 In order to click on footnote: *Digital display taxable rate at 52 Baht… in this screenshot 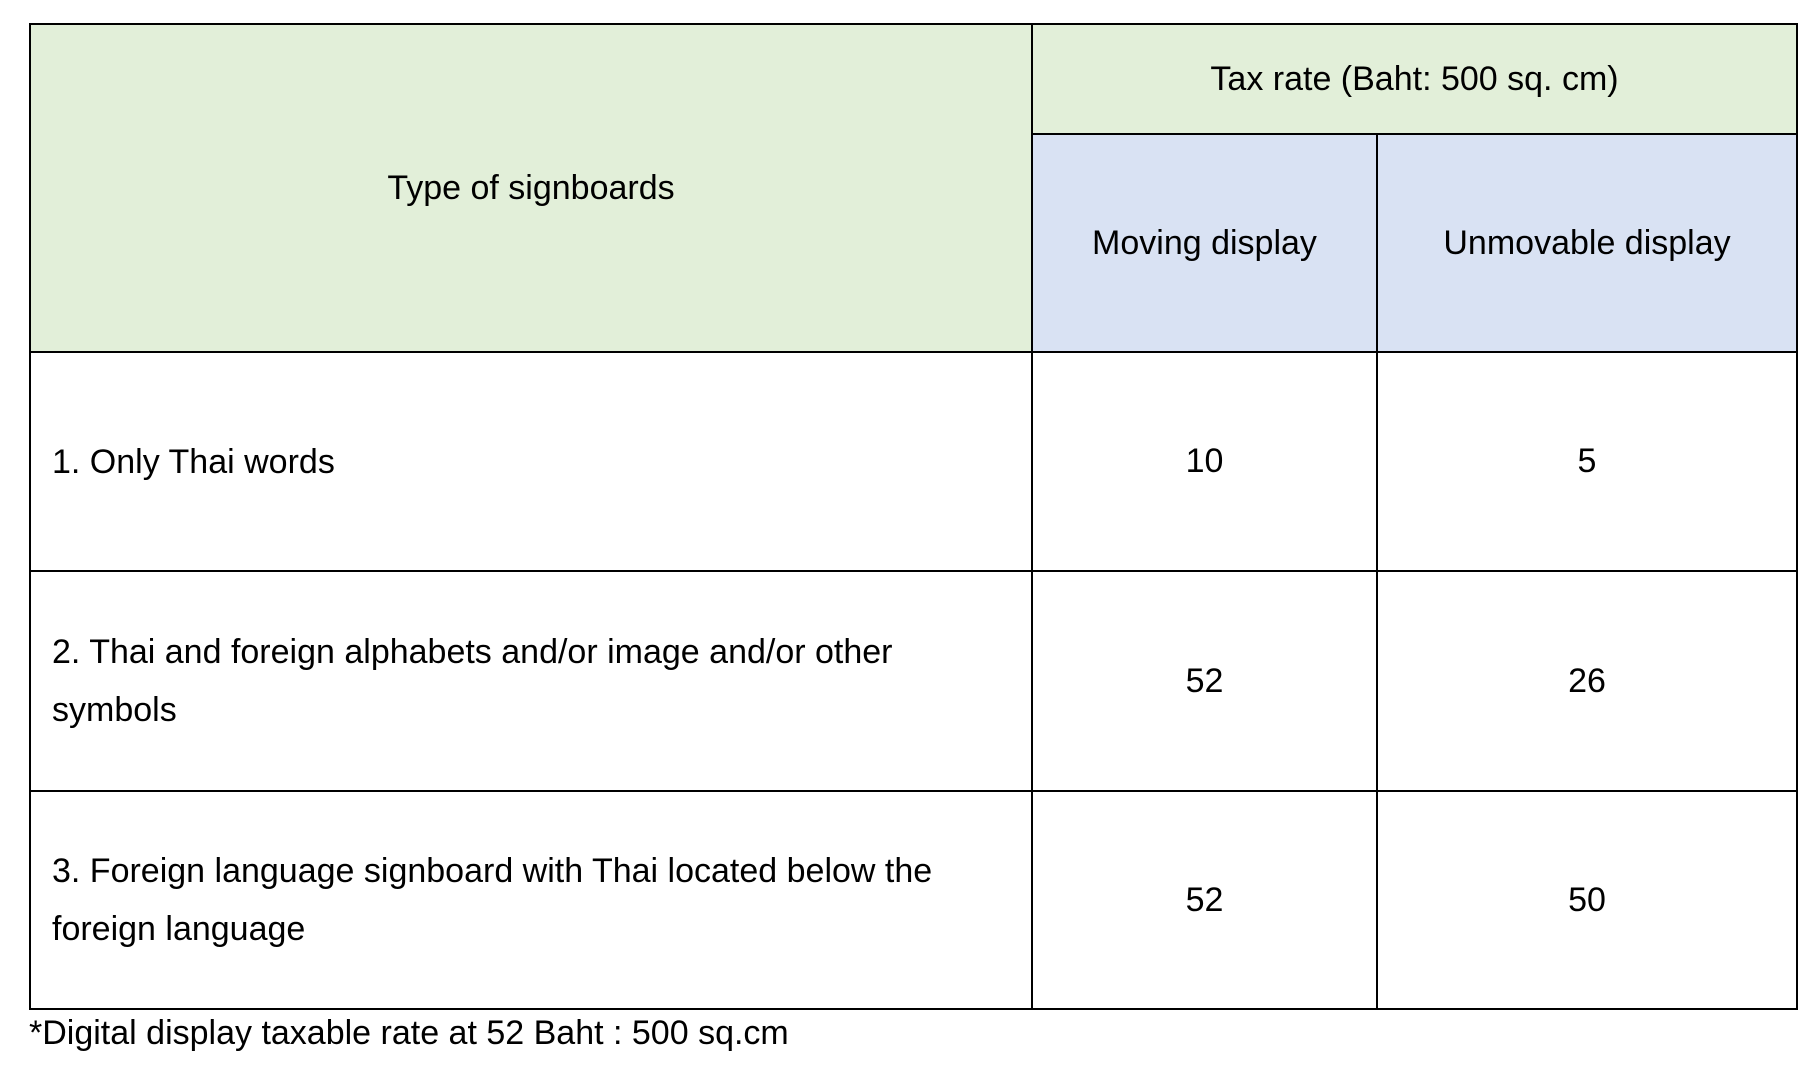, I will do `click(409, 1033)`.